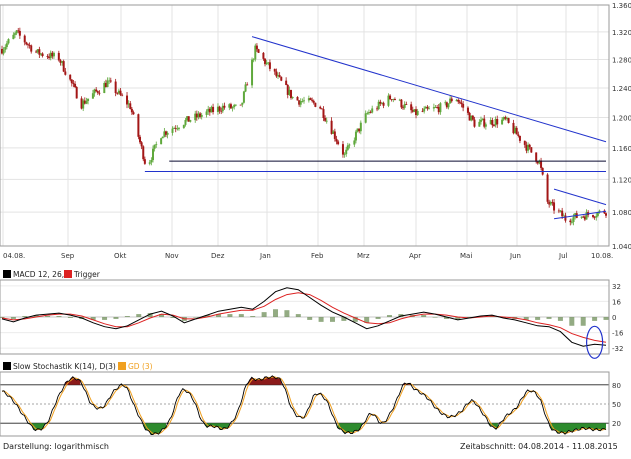 Image resolution: width=631 pixels, height=459 pixels. What do you see at coordinates (578, 429) in the screenshot?
I see `oversold-fill` at bounding box center [578, 429].